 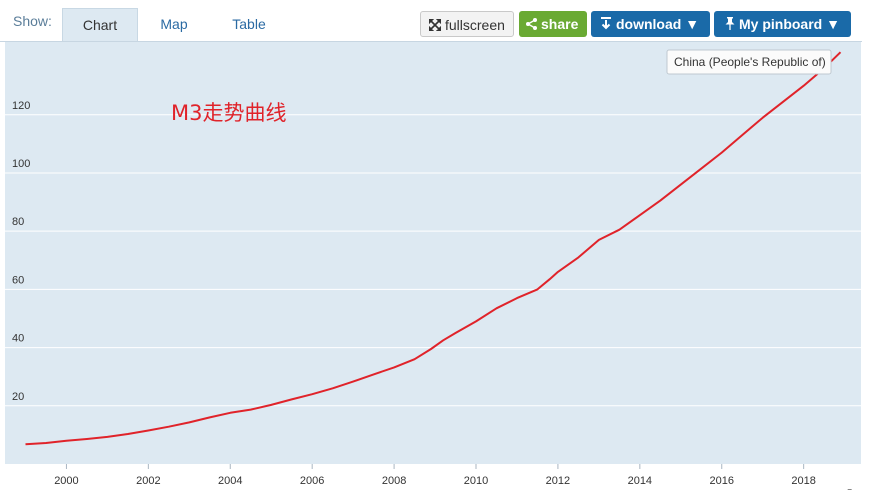 I want to click on fullscreen-label: fullscreen, so click(x=475, y=25).